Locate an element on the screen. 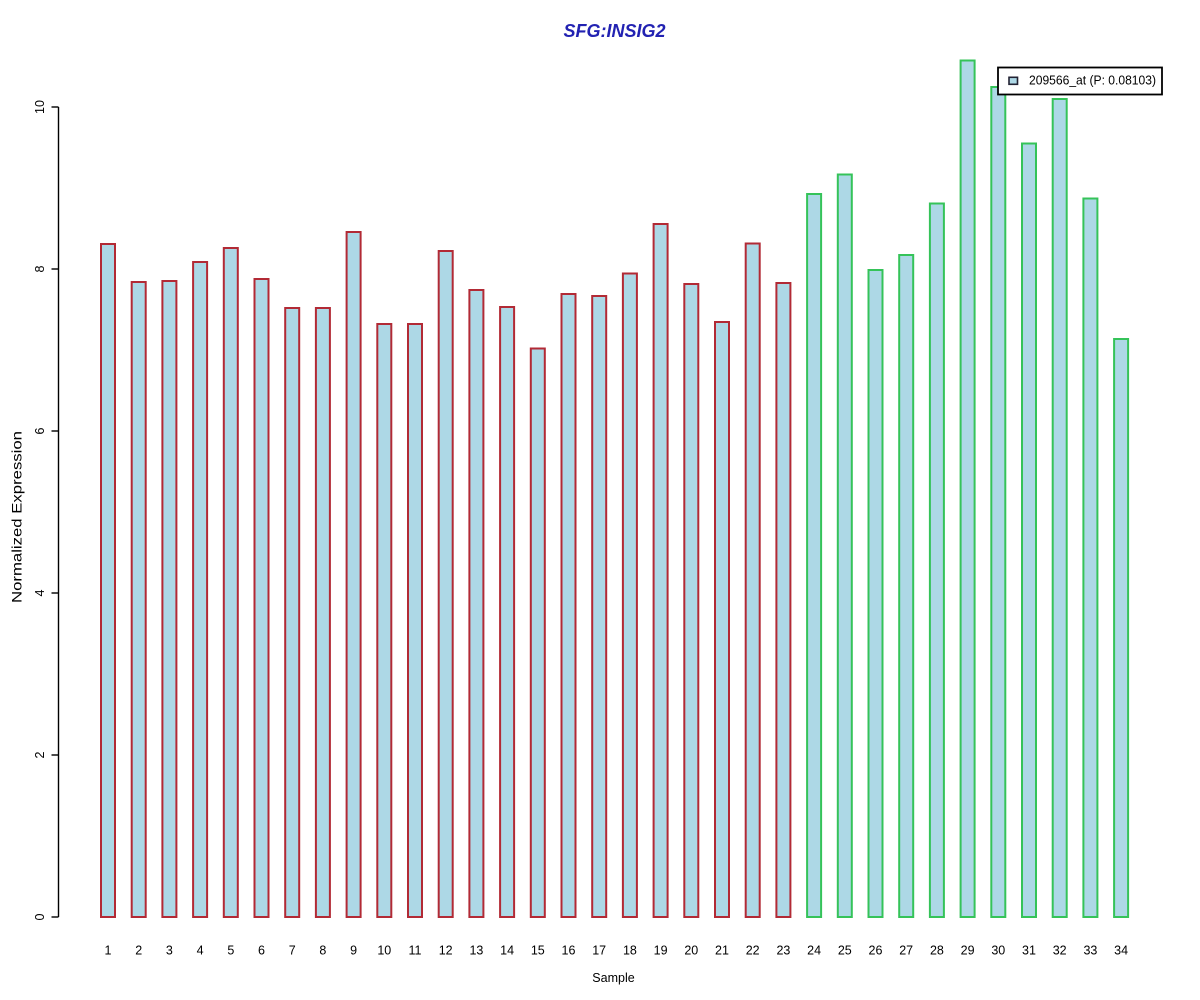  svg-text: 11 is located at coordinates (415, 951).